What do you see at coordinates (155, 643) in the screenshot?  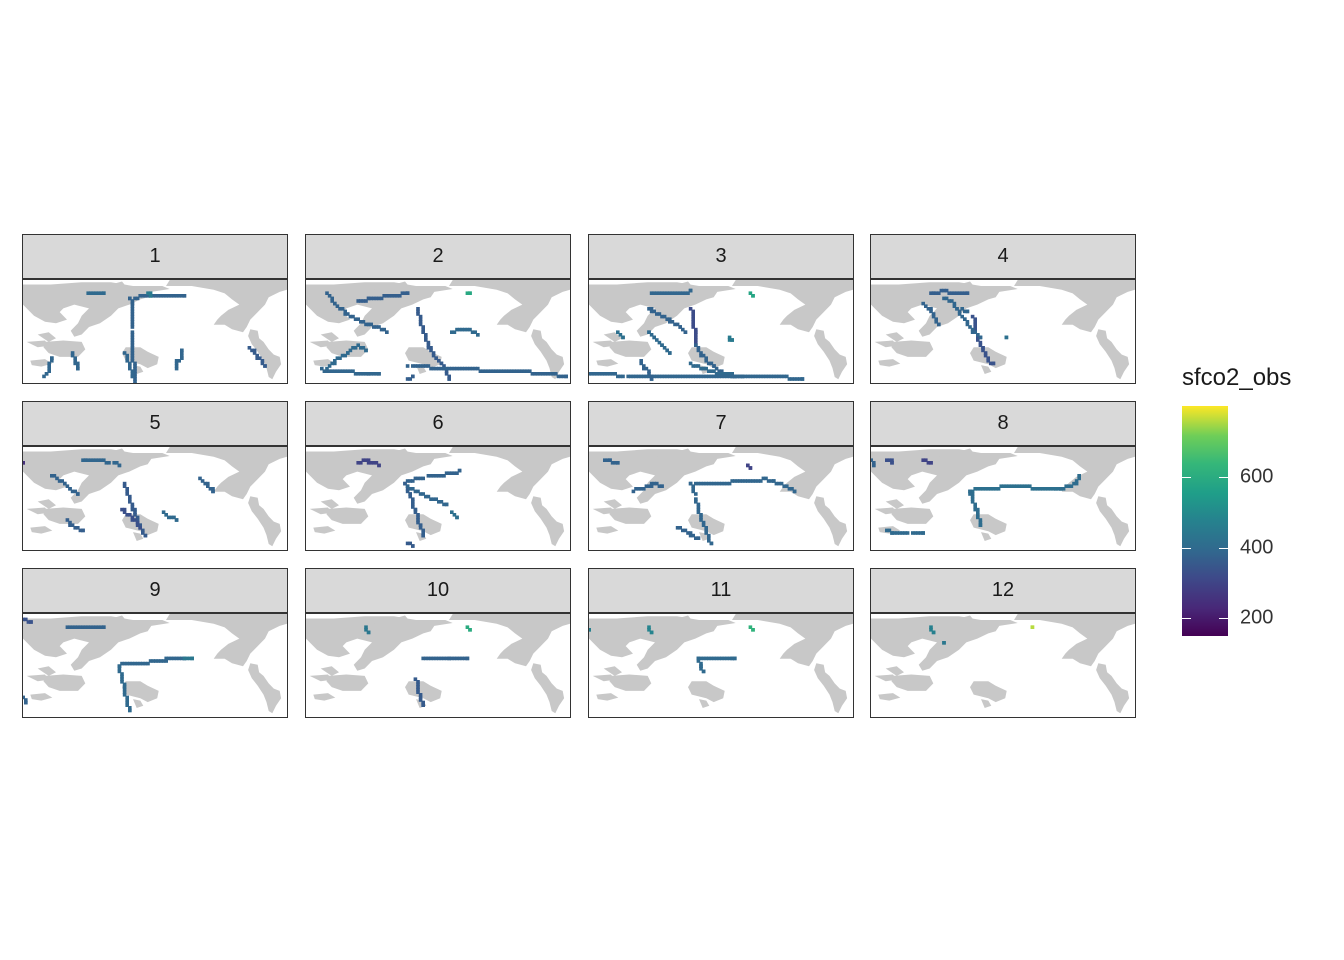 I see `facet-panel-9: 9` at bounding box center [155, 643].